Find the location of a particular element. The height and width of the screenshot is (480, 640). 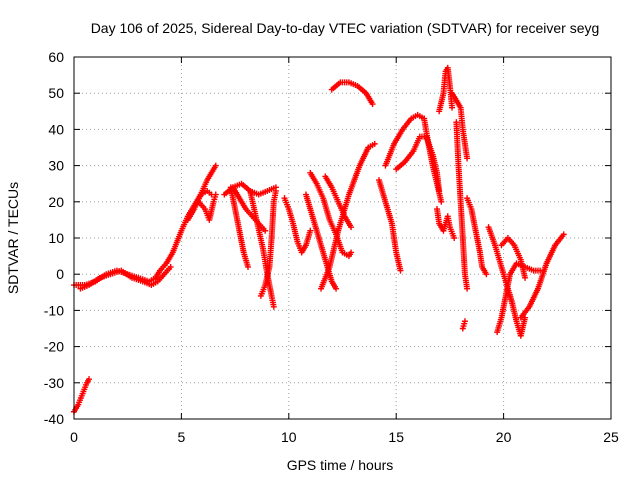

series-trace-early-negative is located at coordinates (82, 395).